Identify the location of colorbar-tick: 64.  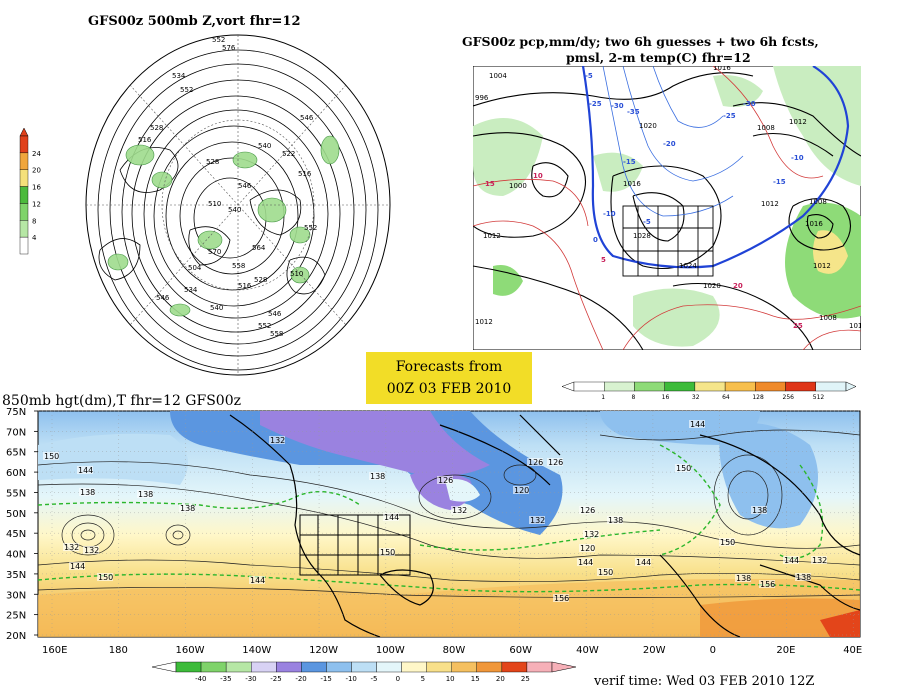
(726, 397).